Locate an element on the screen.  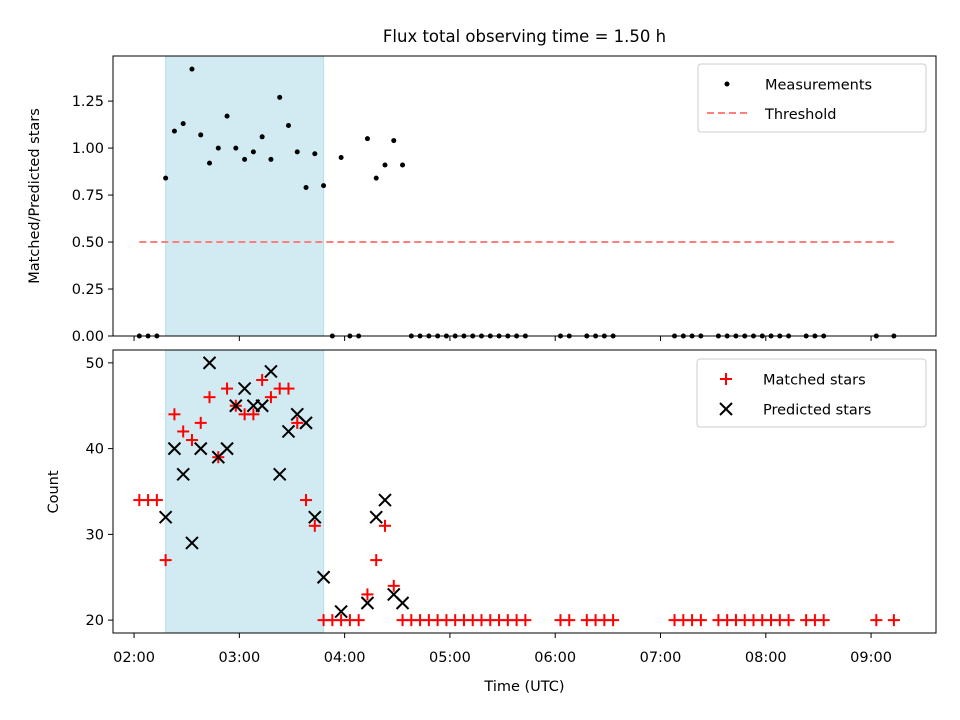
top-legend-box is located at coordinates (812, 98).